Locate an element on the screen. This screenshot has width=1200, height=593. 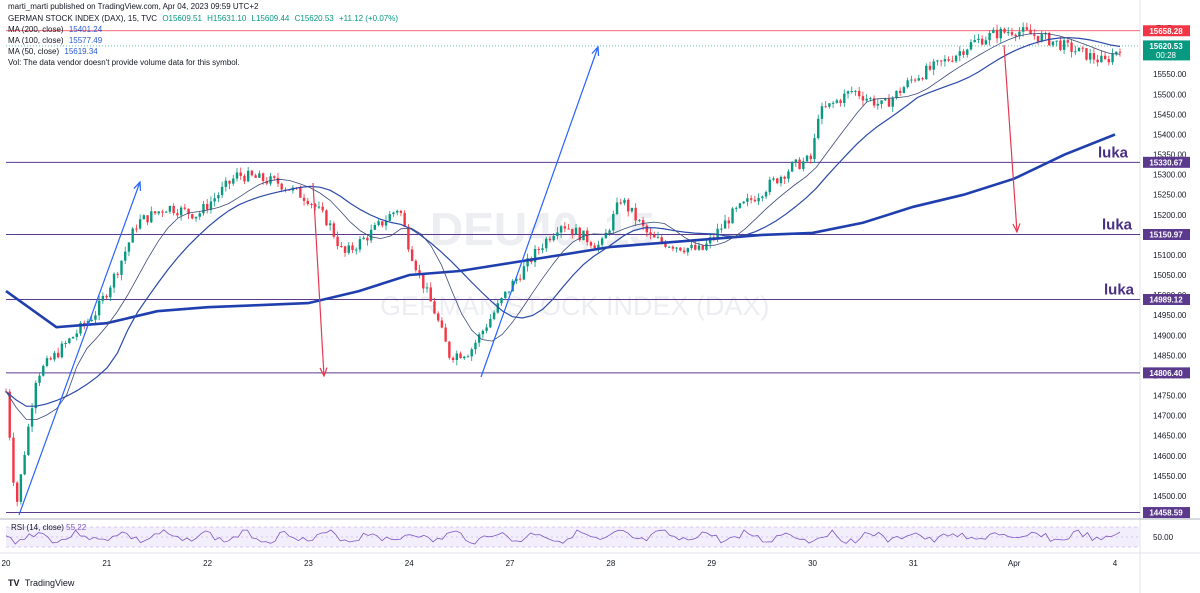
price-badge-countdown: 00:28 is located at coordinates (1166, 55).